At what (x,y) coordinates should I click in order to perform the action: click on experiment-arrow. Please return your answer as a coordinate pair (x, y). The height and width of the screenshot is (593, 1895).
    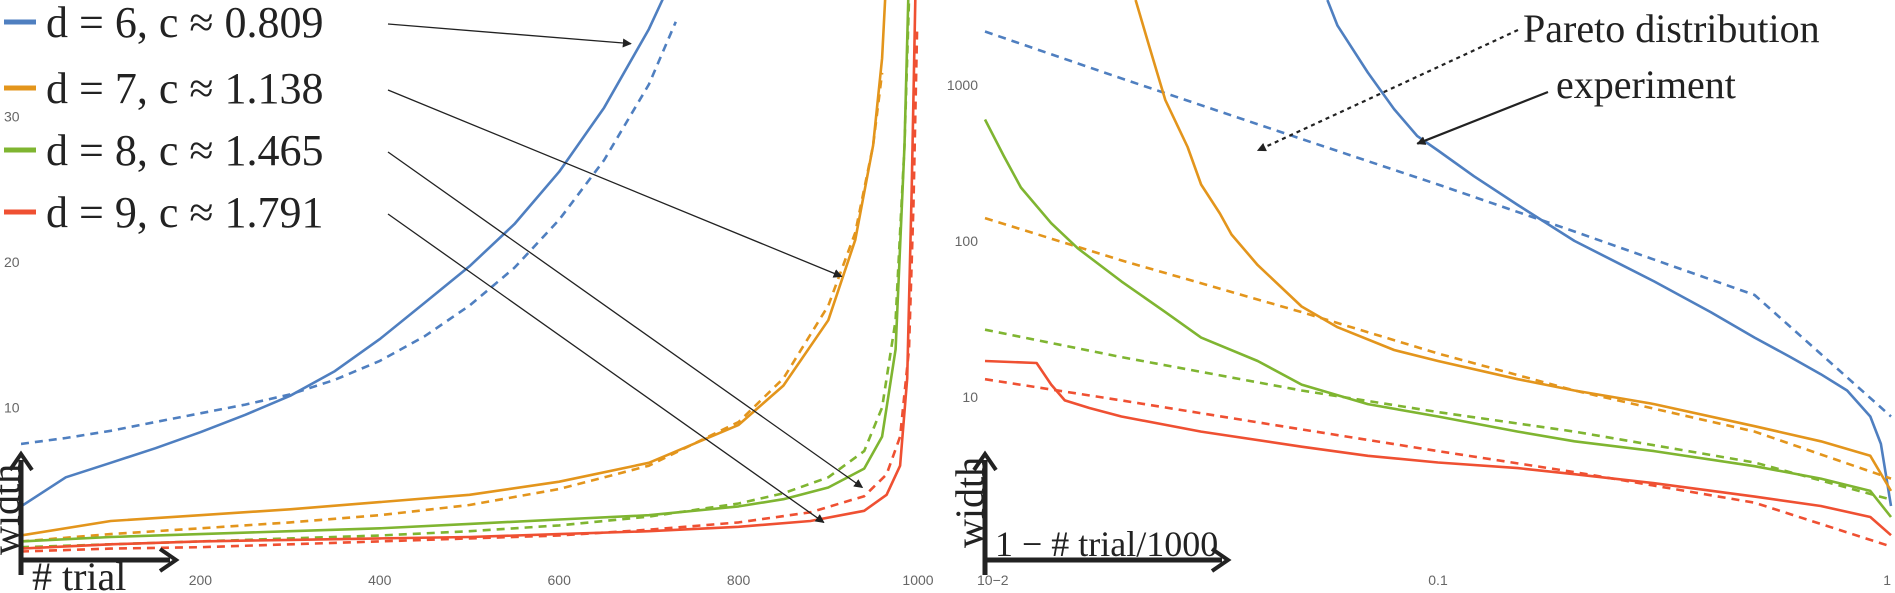
    Looking at the image, I should click on (1482, 117).